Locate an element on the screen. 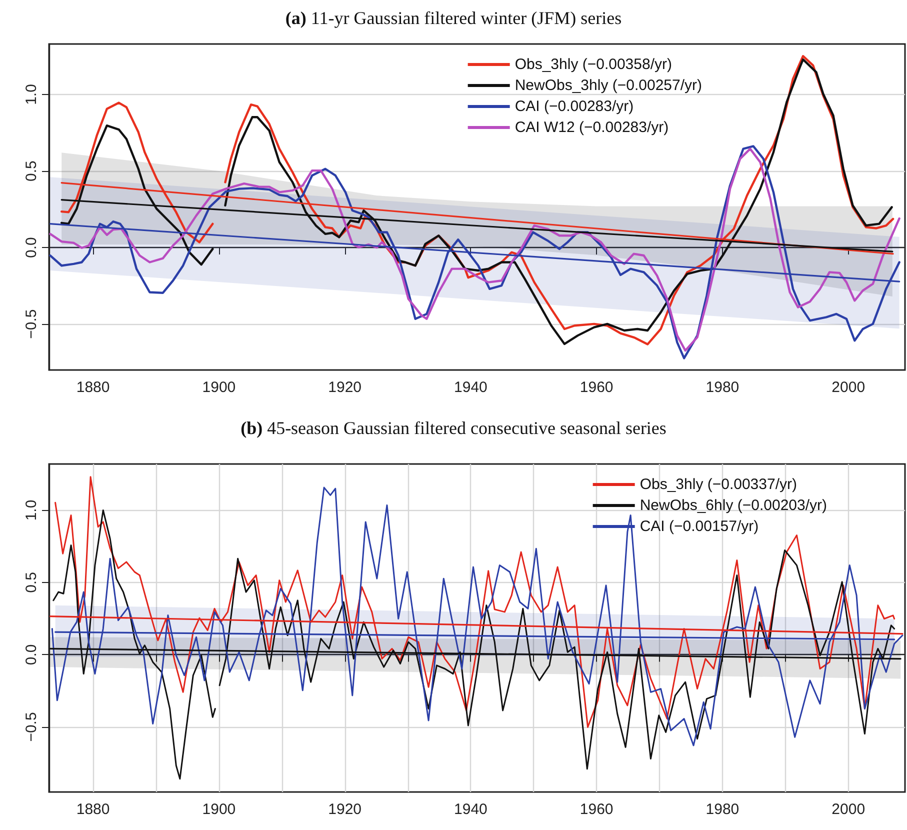  chart-title: (b) 45-season Gaussian filtered consecutive seasonal series is located at coordinates (453, 428).